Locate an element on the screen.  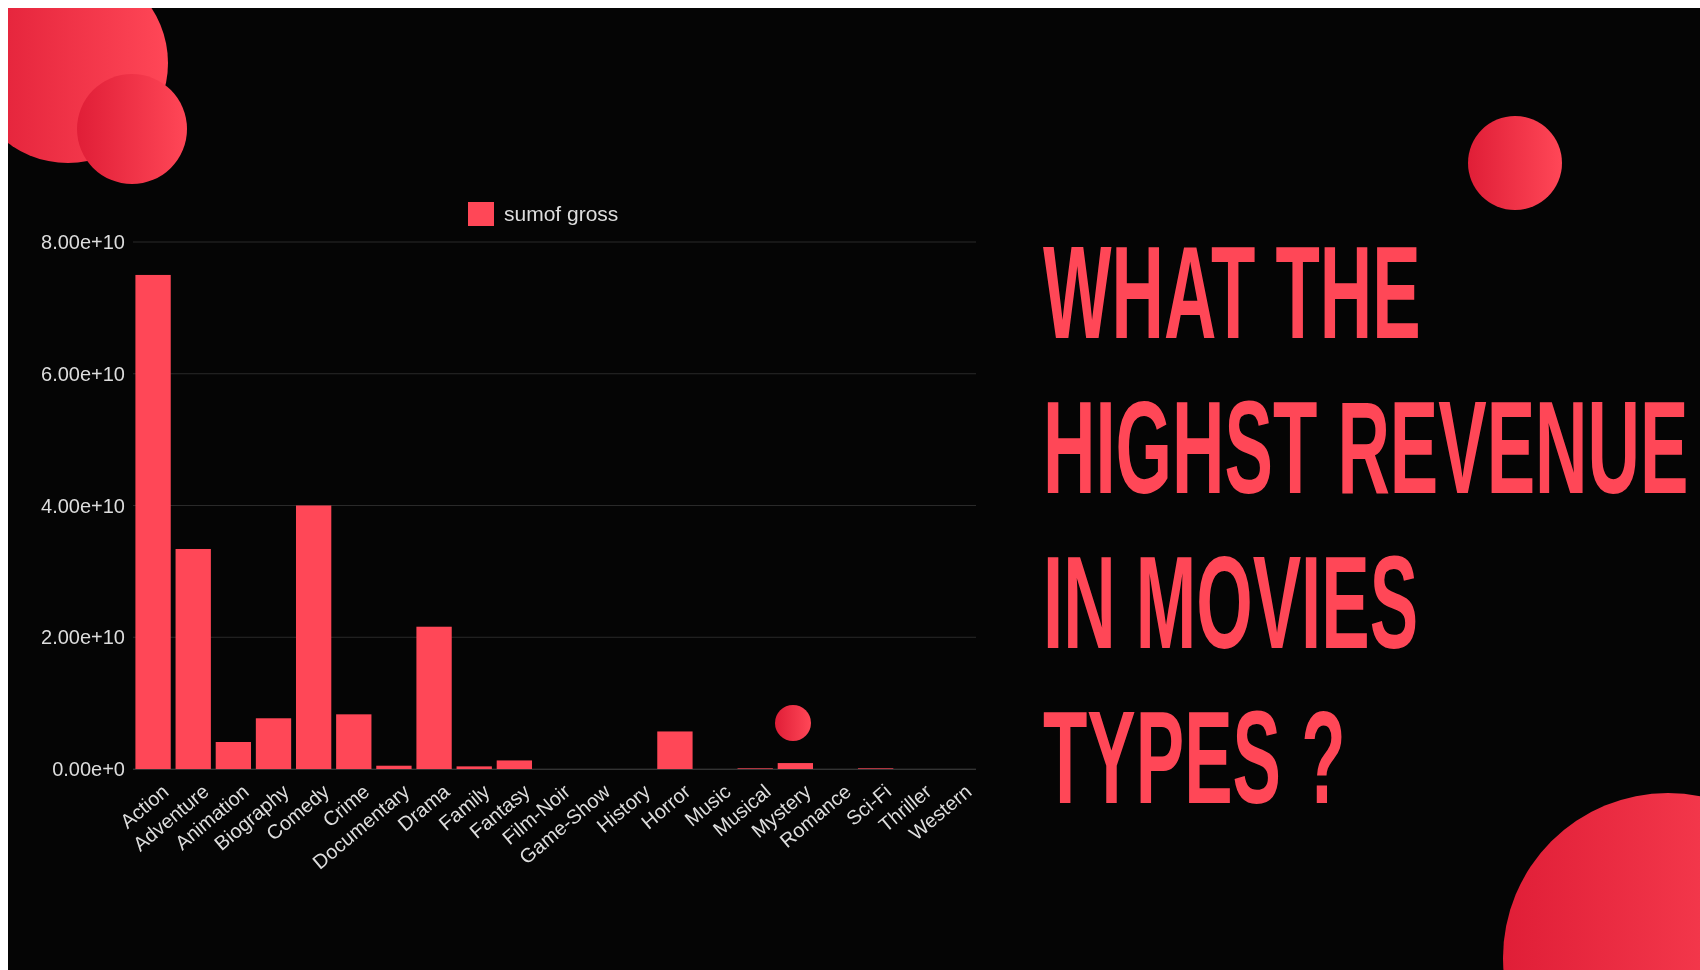
y-tick-label: 0.00e+0 is located at coordinates (88, 769).